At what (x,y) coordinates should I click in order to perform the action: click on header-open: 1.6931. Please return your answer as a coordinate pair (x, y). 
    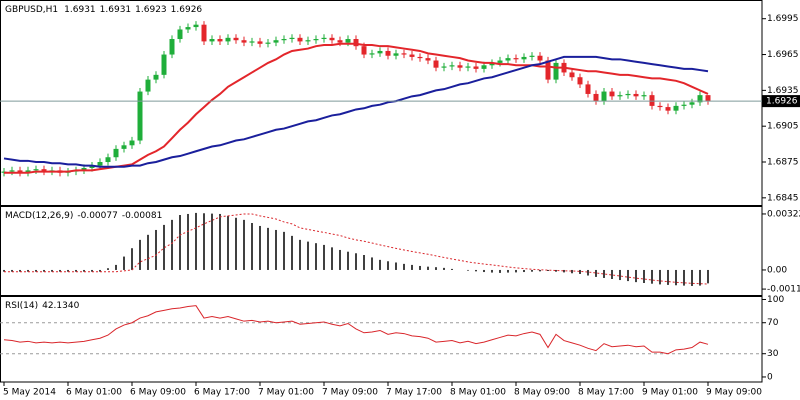
    Looking at the image, I should click on (80, 10).